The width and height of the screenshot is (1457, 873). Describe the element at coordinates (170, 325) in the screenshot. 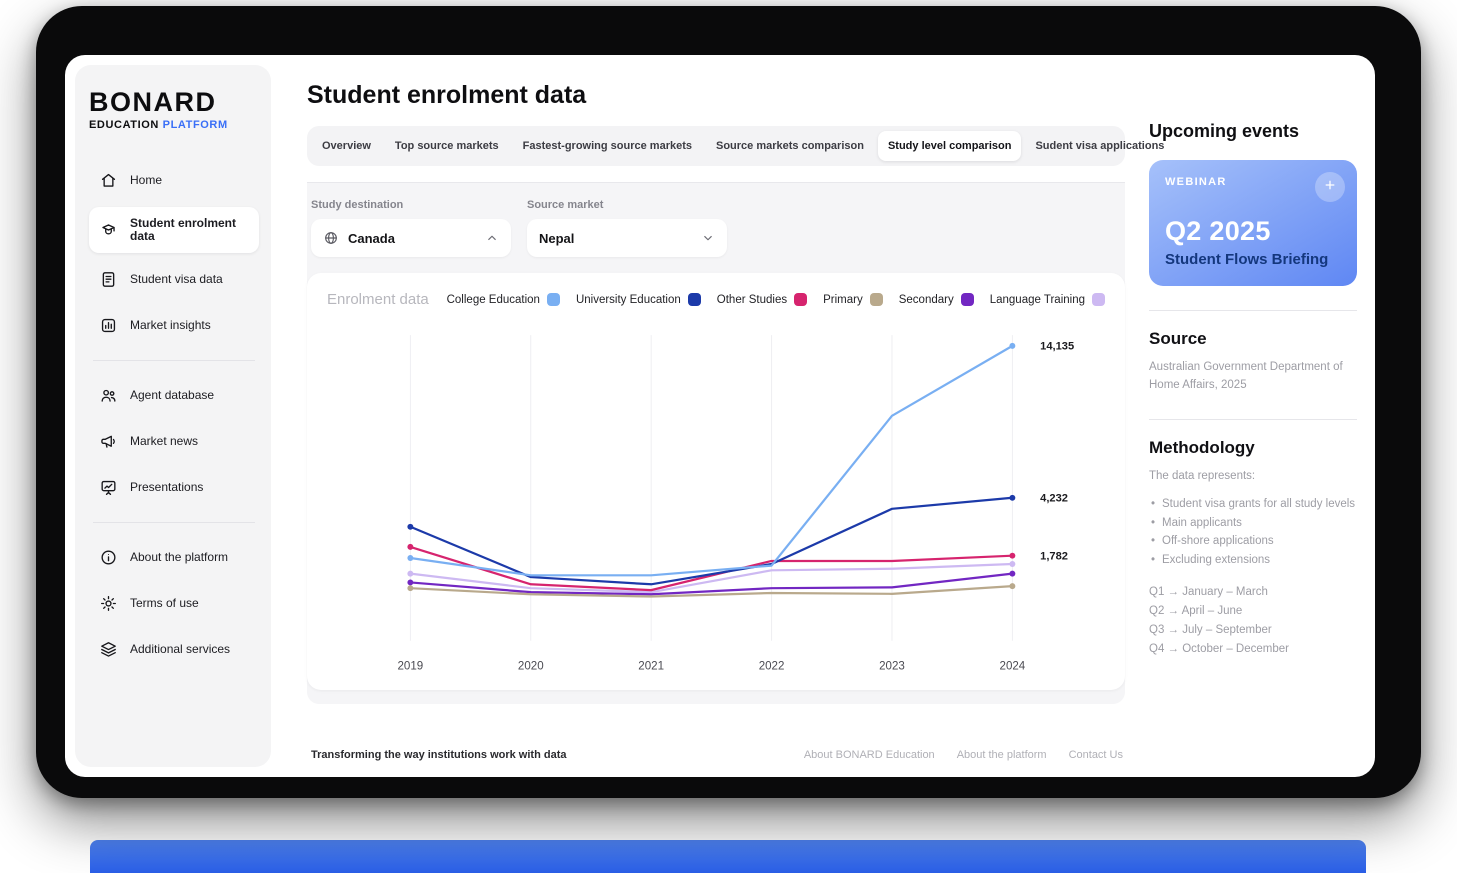

I see `sidebar-item-label: Market insights` at that location.